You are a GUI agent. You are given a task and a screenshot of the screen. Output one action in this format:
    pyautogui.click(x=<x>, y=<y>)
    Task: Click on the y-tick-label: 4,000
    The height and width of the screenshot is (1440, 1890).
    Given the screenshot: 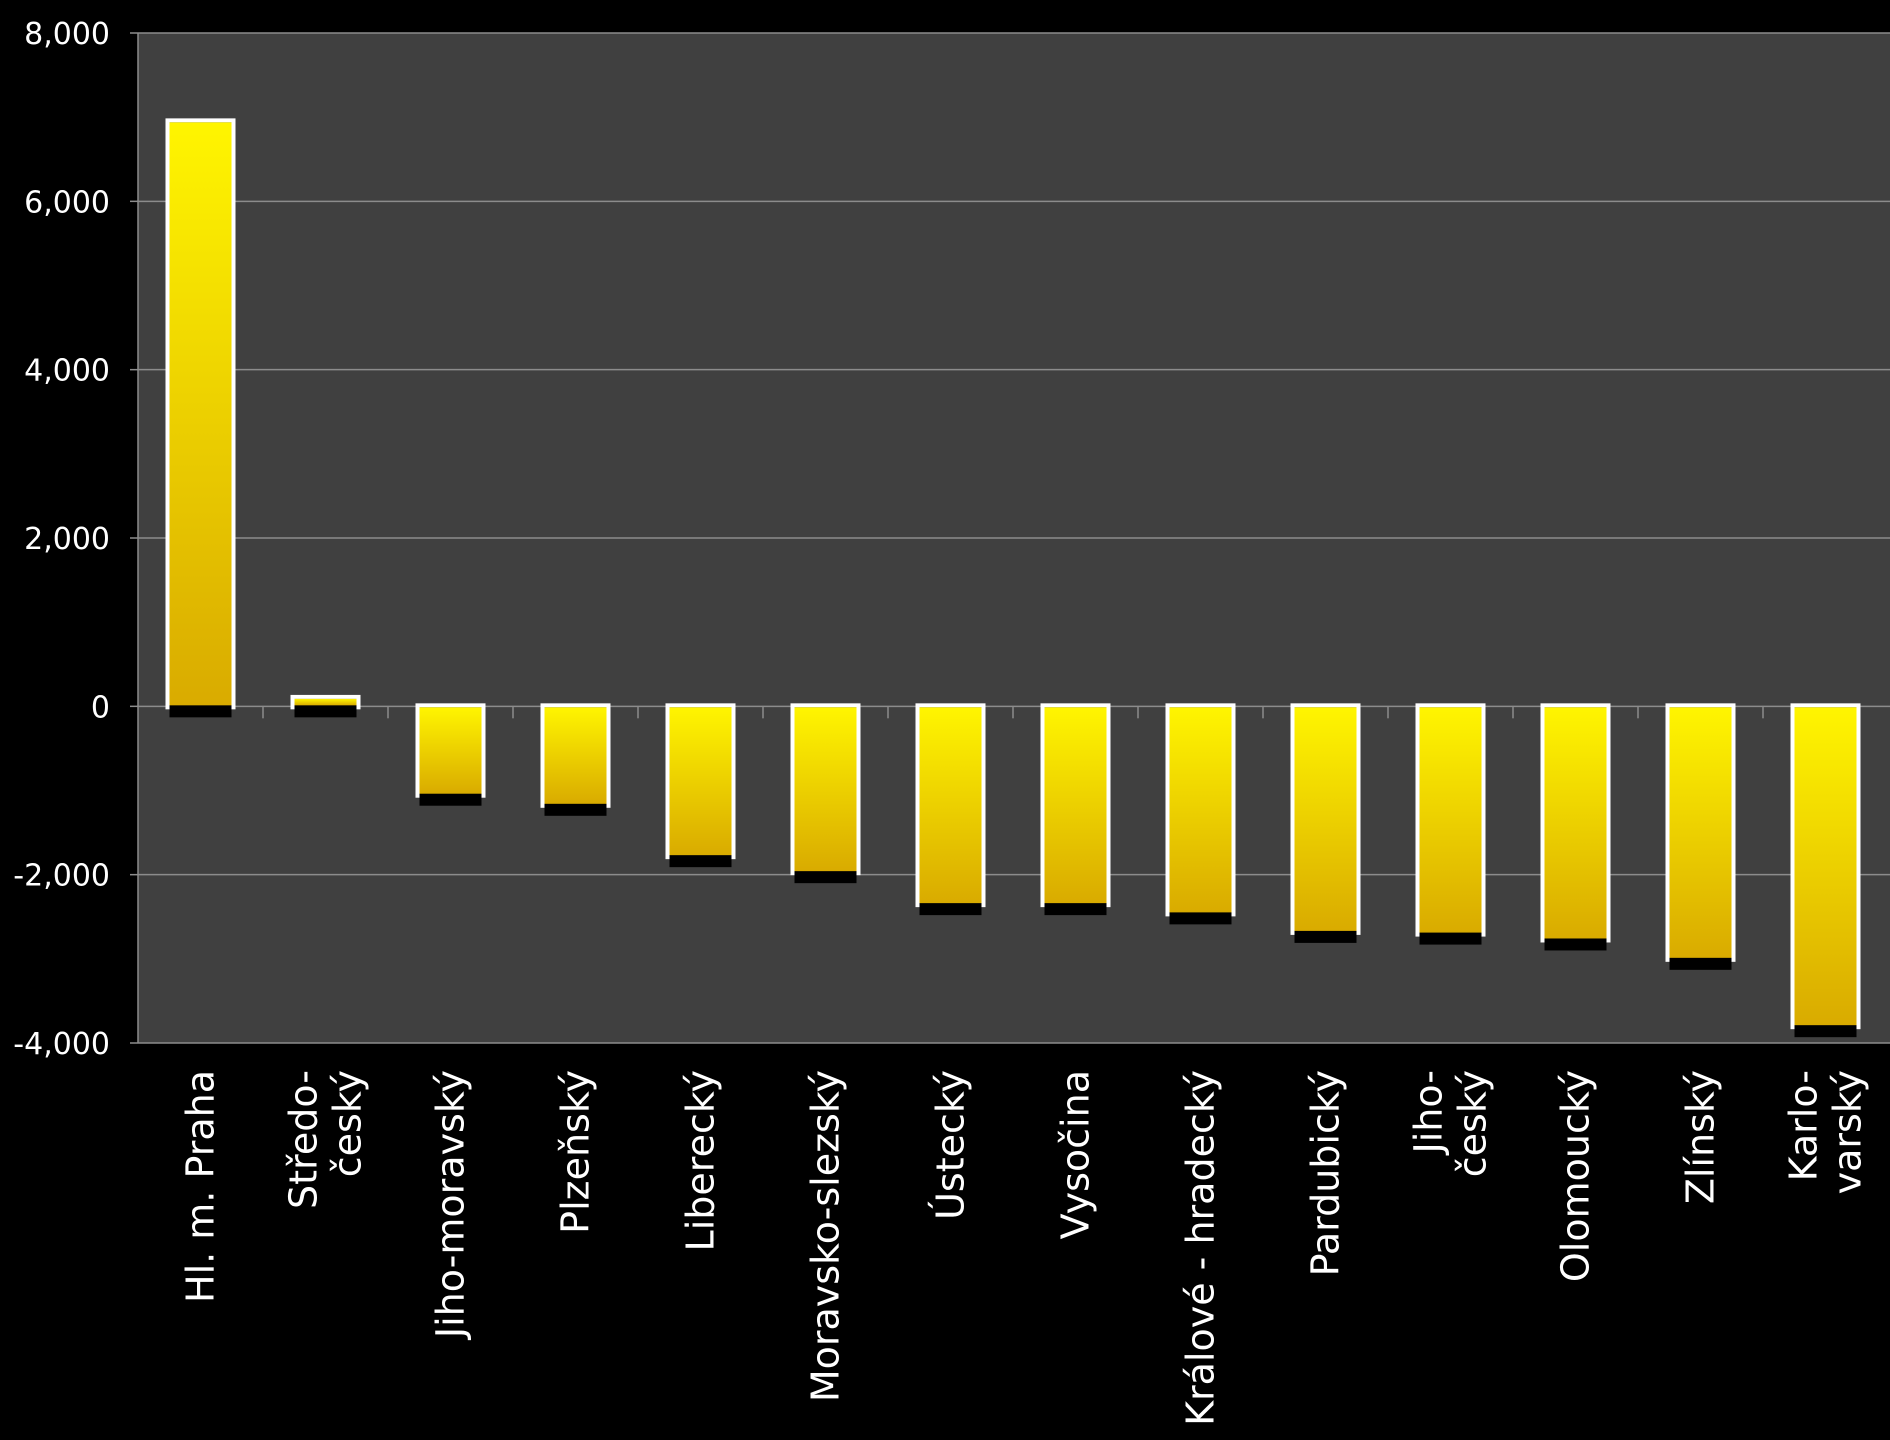 What is the action you would take?
    pyautogui.click(x=67, y=371)
    